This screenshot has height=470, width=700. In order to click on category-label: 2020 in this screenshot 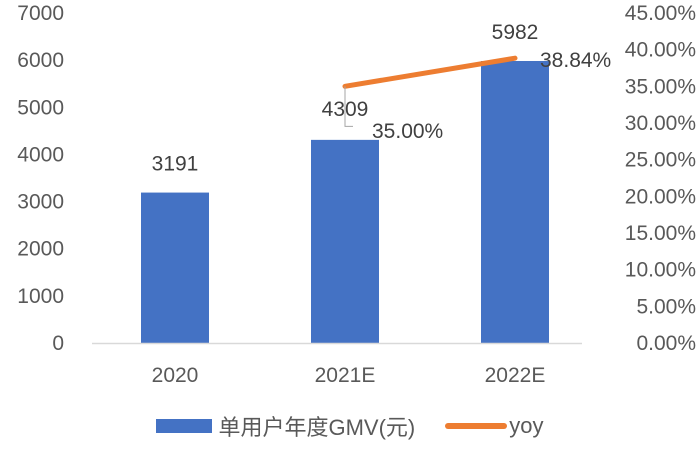, I will do `click(175, 375)`.